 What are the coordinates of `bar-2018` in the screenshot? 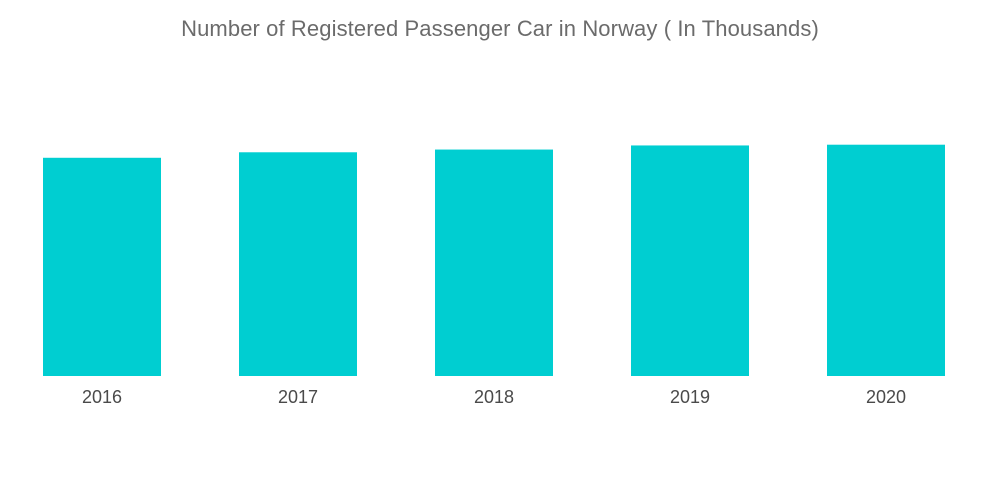 It's located at (494, 262).